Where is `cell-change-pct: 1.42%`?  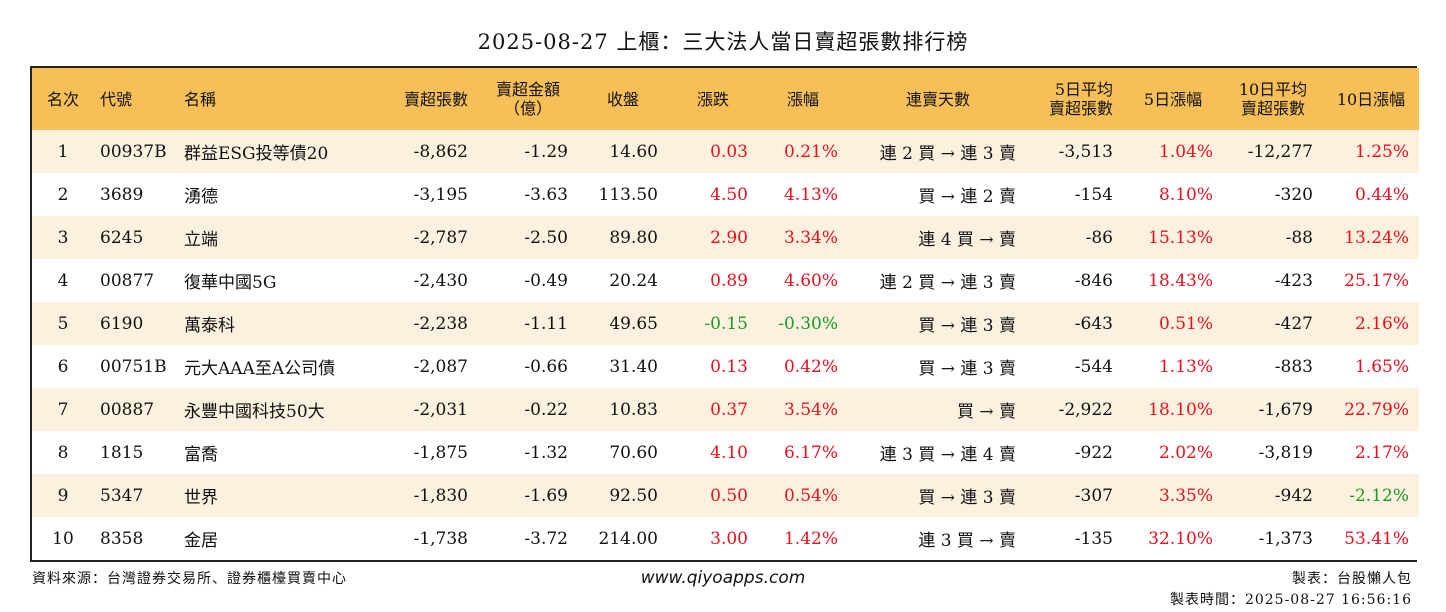
cell-change-pct: 1.42% is located at coordinates (803, 538).